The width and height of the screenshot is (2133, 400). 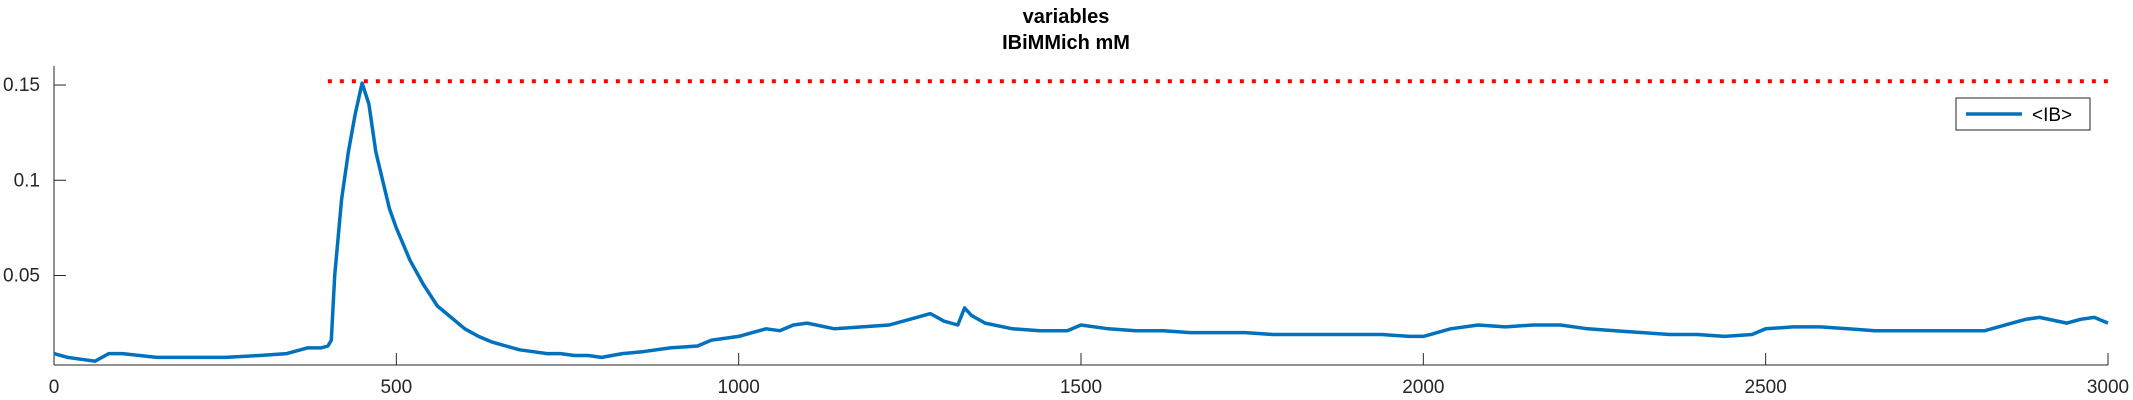 What do you see at coordinates (2052, 115) in the screenshot?
I see `legend-label: <IB>` at bounding box center [2052, 115].